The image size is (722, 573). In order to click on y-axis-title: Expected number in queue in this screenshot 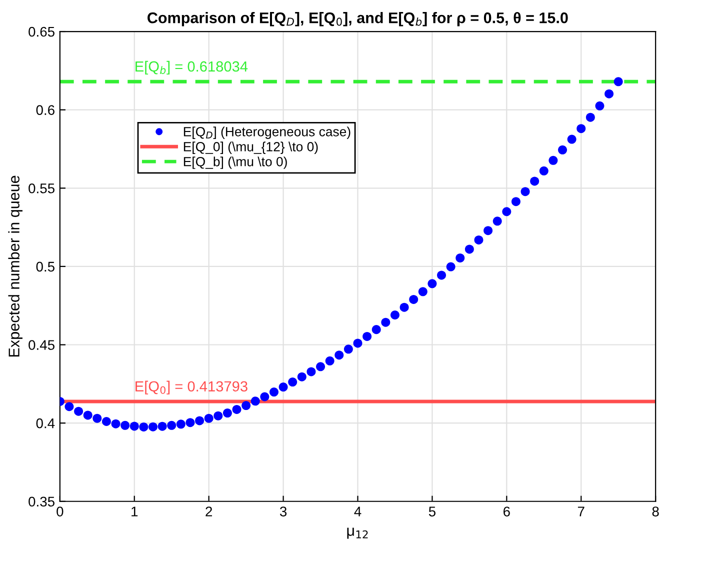, I will do `click(15, 266)`.